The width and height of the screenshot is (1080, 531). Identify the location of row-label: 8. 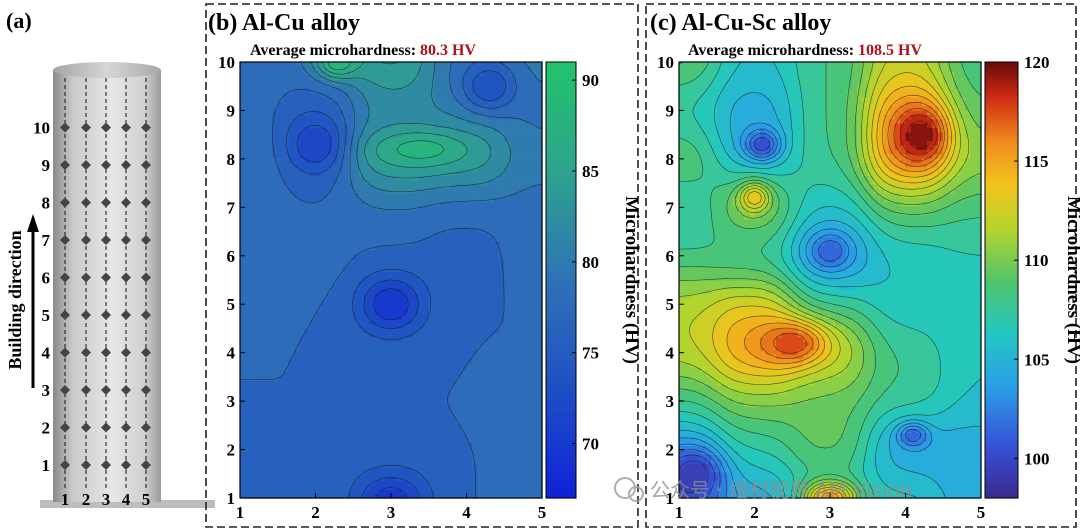
(46, 203).